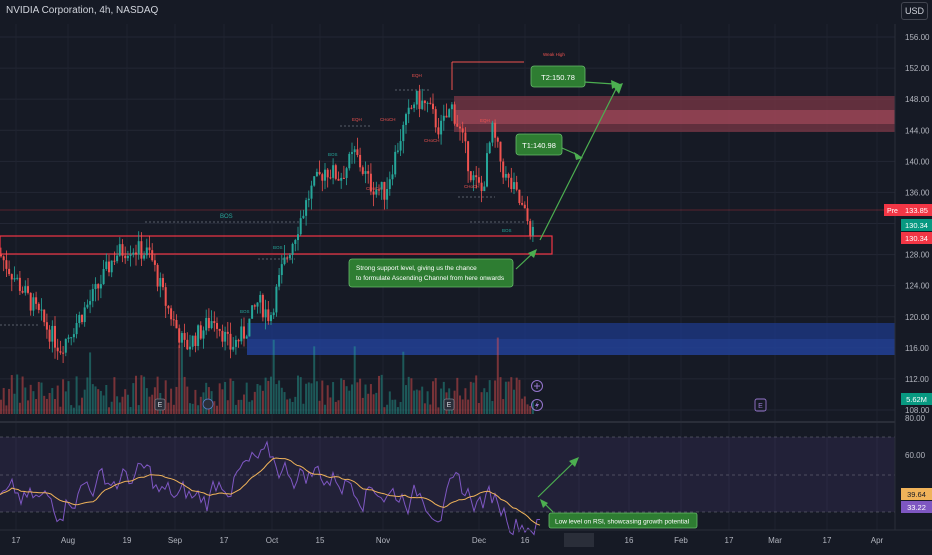  I want to click on time-axis-highlight, so click(579, 540).